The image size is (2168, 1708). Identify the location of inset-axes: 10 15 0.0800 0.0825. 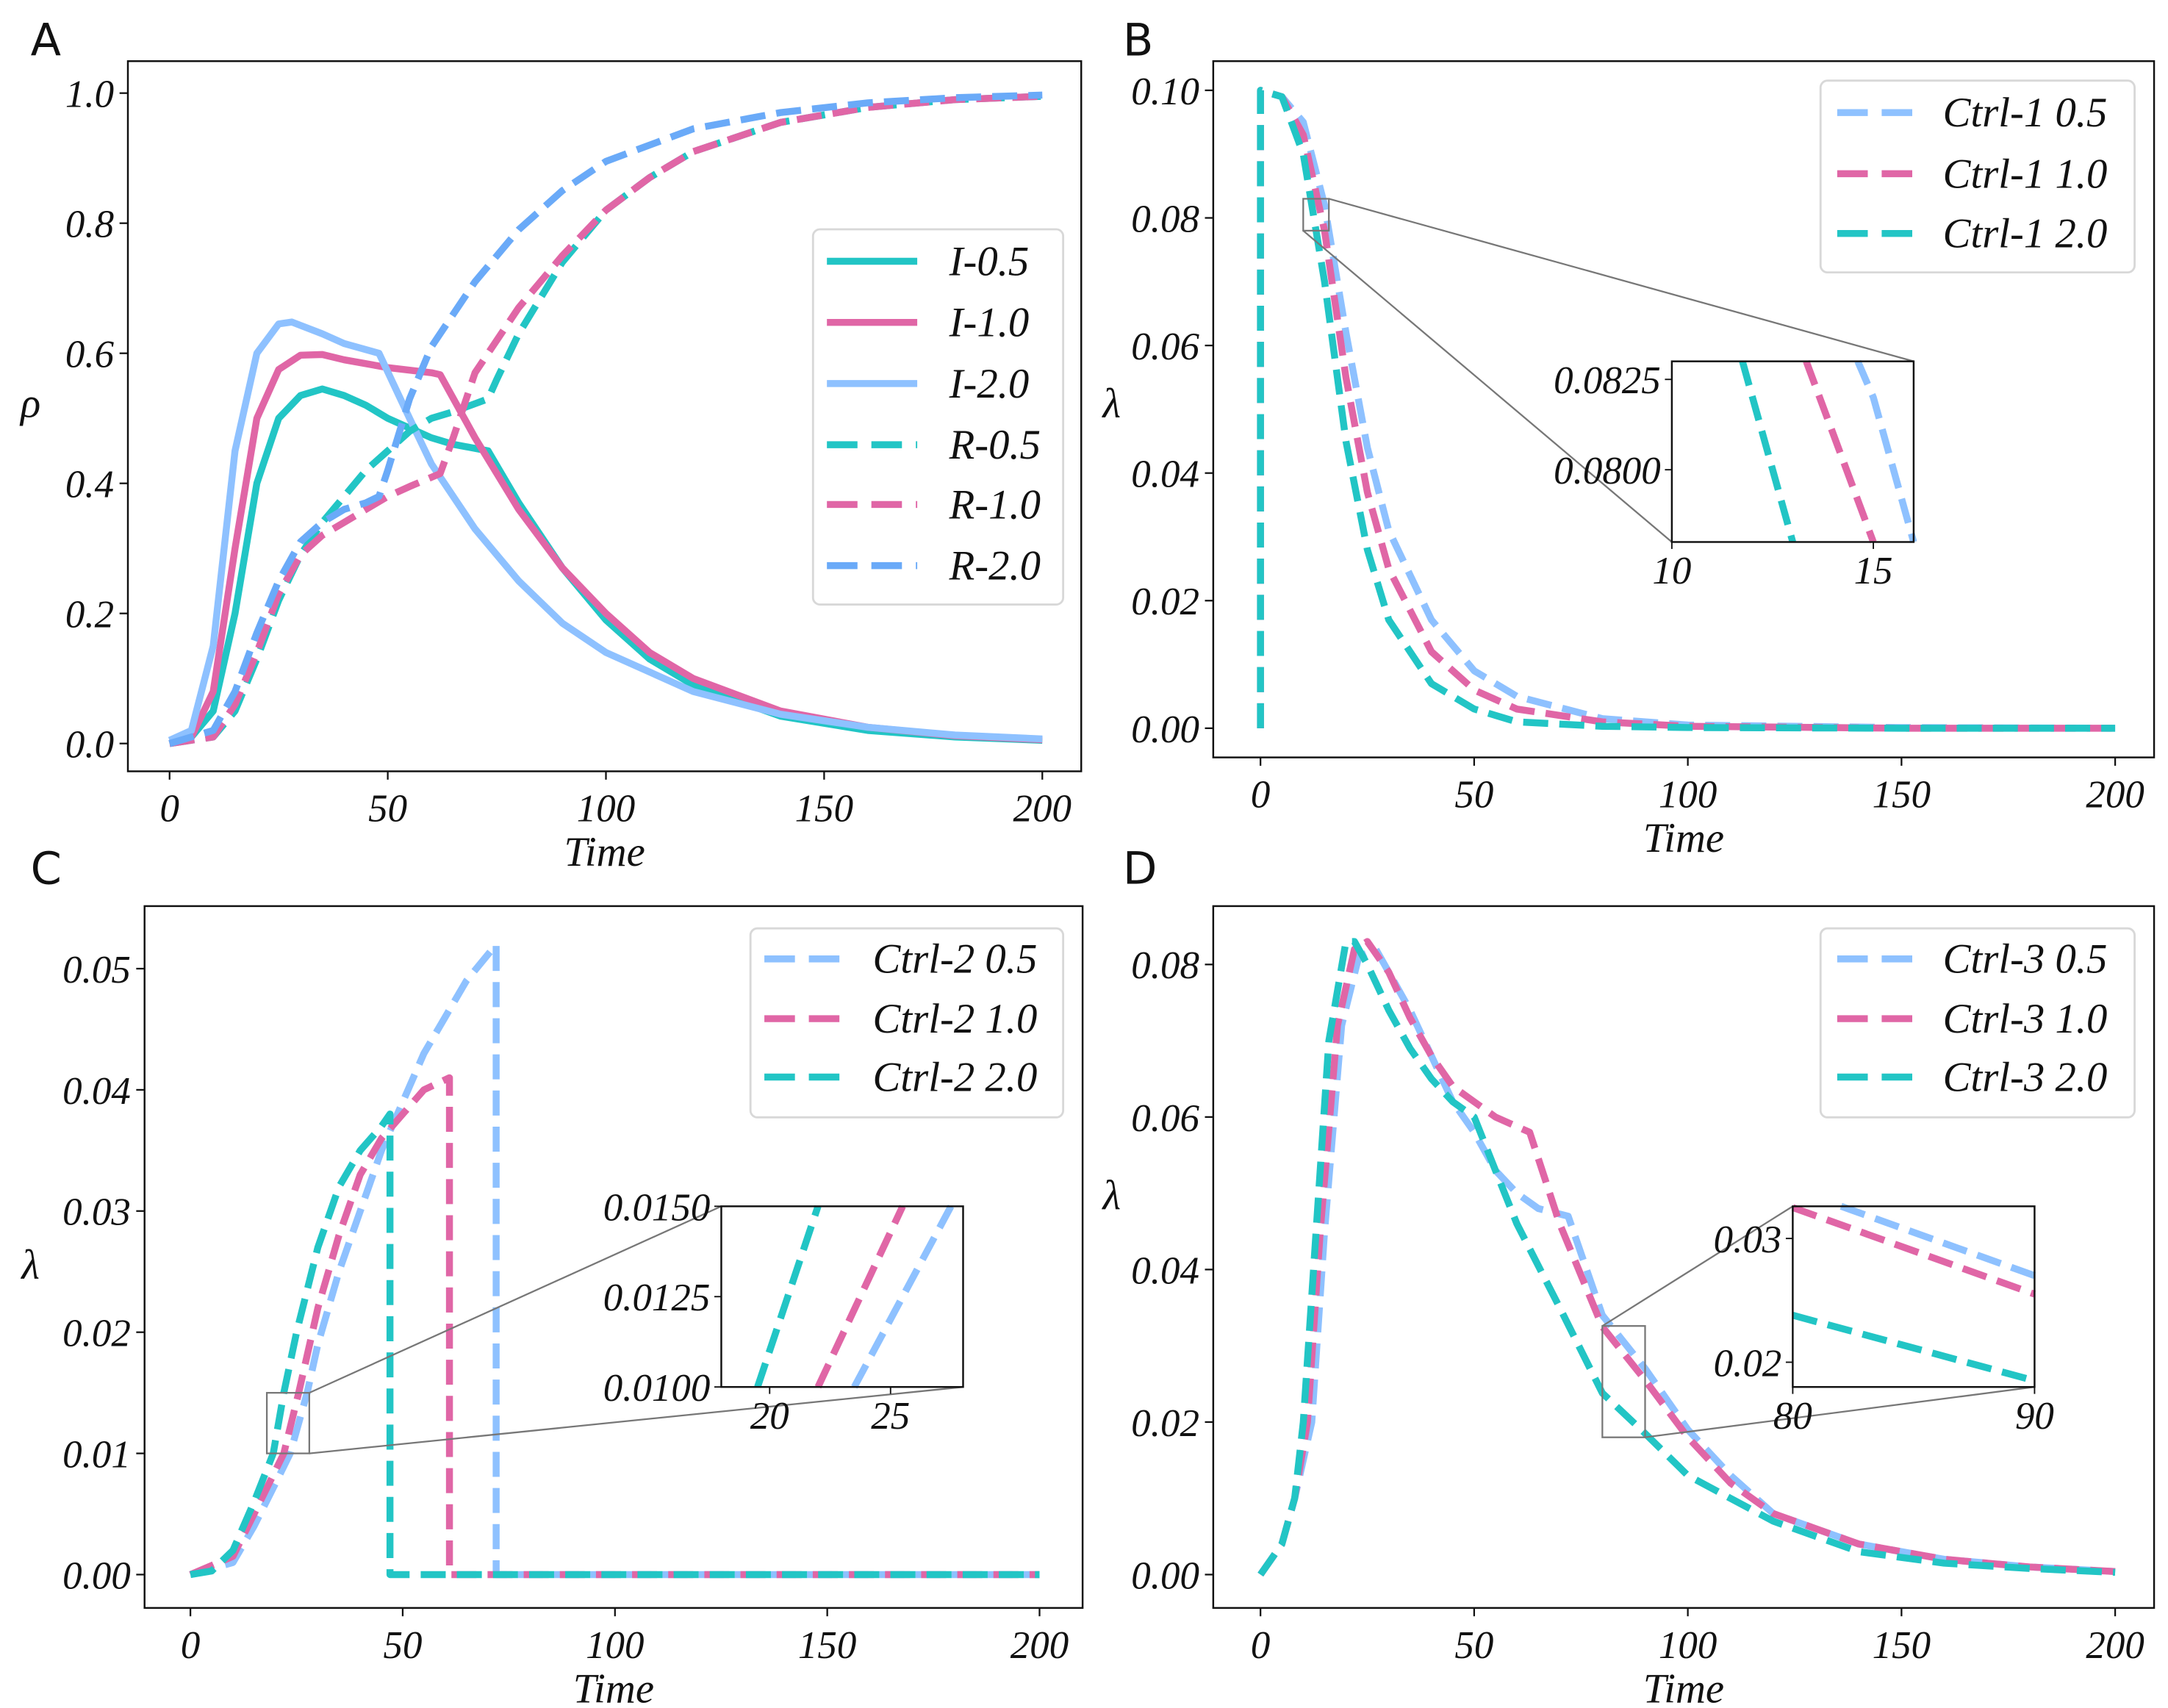
(1735, 475).